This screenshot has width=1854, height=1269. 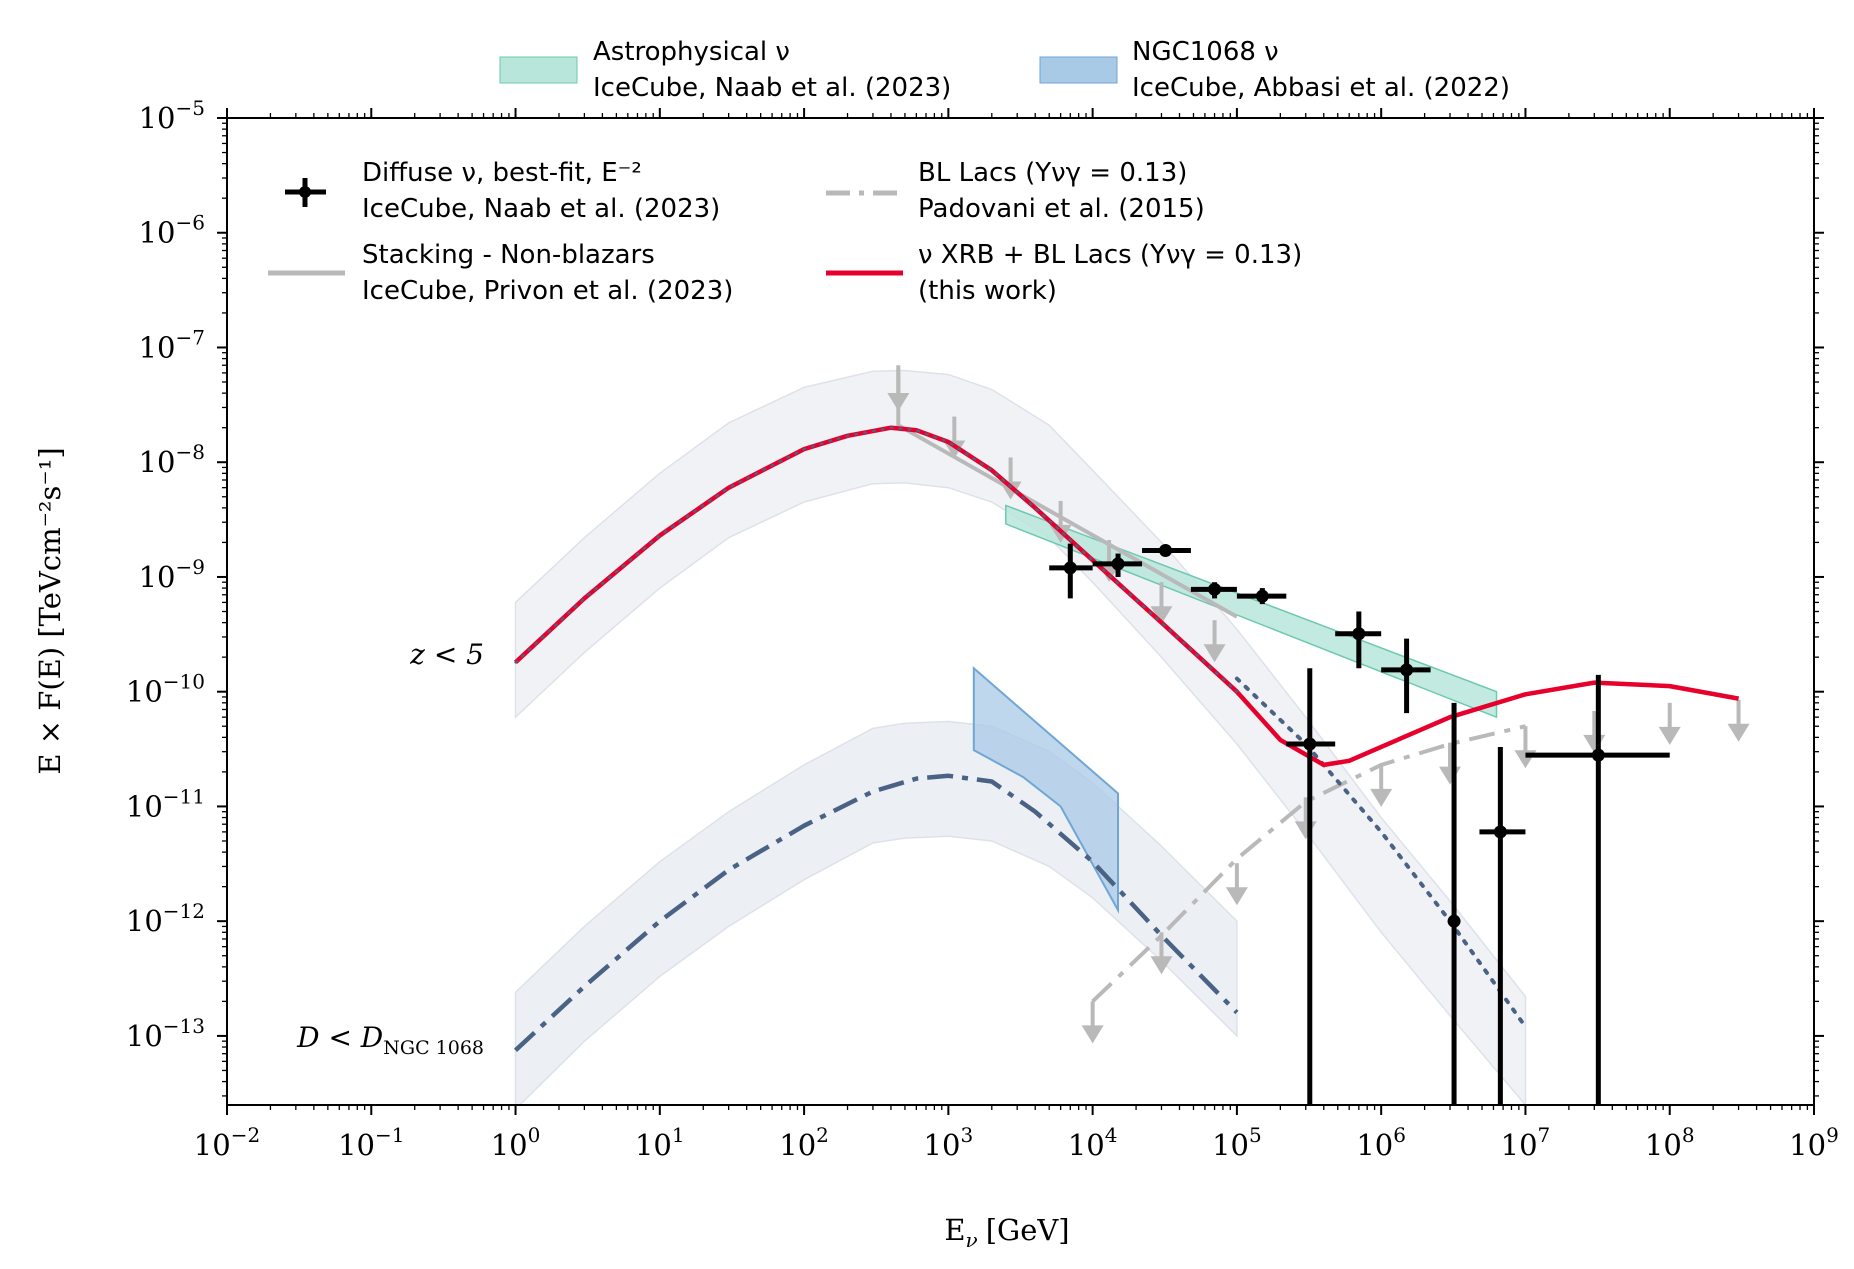 I want to click on x-tick-label-11: 10⁹, so click(x=1814, y=1142).